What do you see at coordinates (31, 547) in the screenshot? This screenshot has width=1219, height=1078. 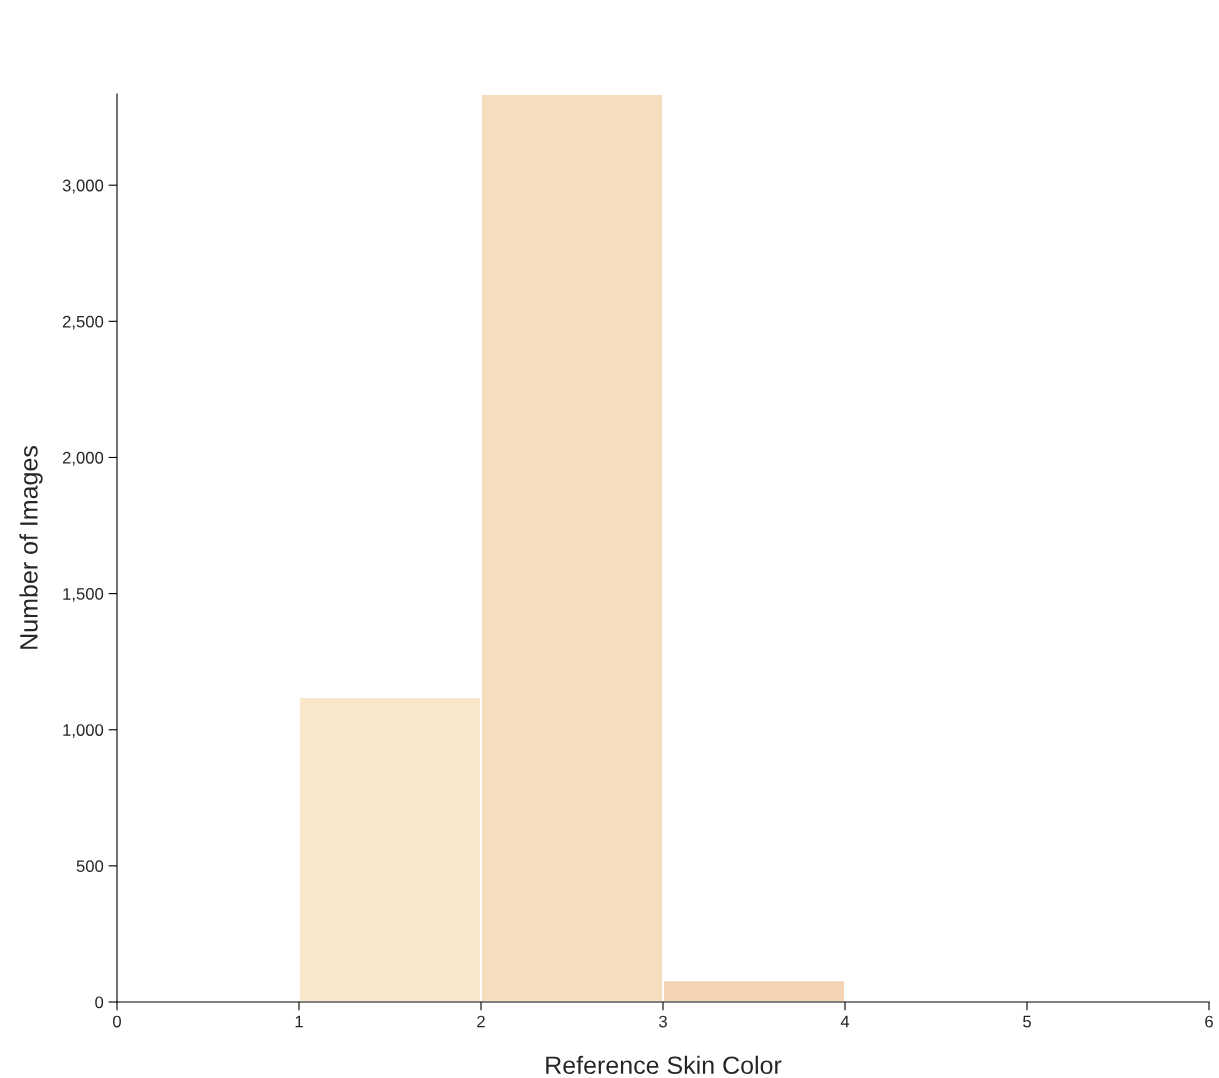 I see `y-axis-title: Number of Images` at bounding box center [31, 547].